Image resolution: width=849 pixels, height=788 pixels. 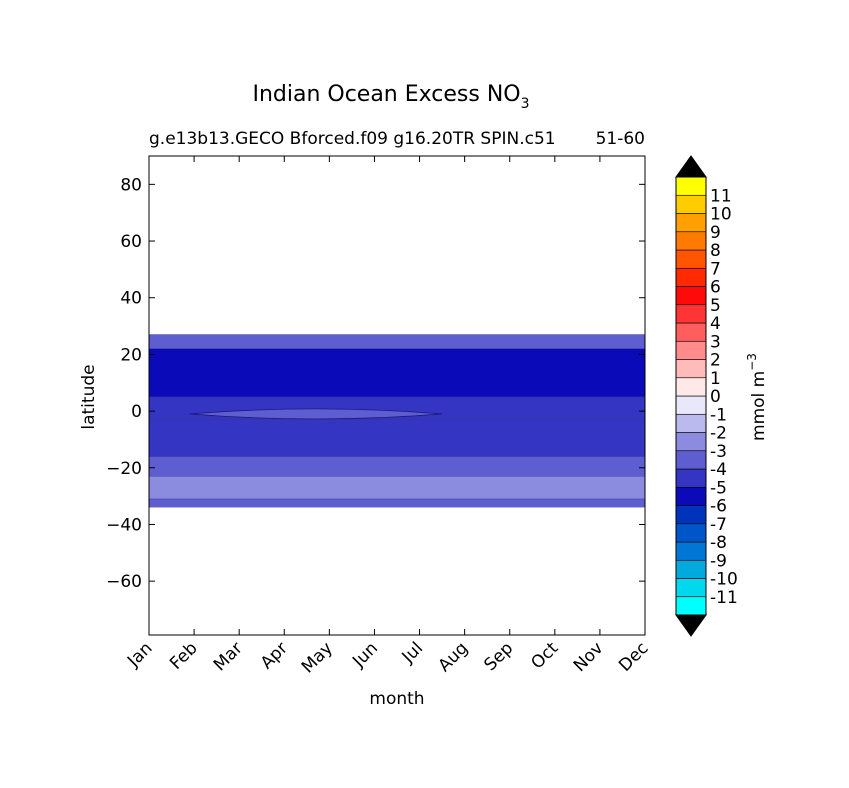 What do you see at coordinates (139, 654) in the screenshot?
I see `x-tick-label: Jan` at bounding box center [139, 654].